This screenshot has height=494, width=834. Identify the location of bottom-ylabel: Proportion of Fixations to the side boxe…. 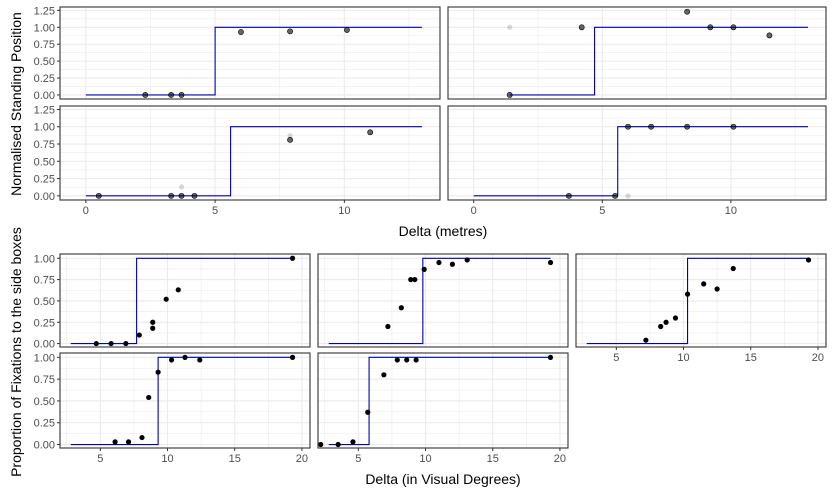
(16, 352).